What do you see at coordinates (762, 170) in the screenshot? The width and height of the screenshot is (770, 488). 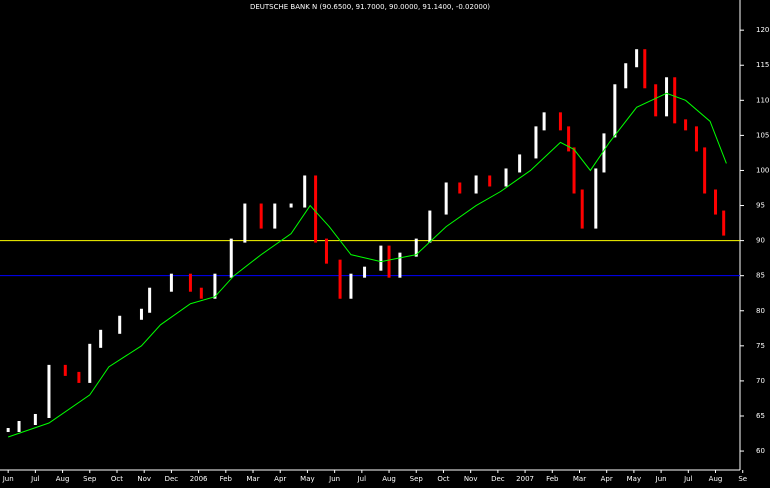 I see `y-tick-label: 100` at bounding box center [762, 170].